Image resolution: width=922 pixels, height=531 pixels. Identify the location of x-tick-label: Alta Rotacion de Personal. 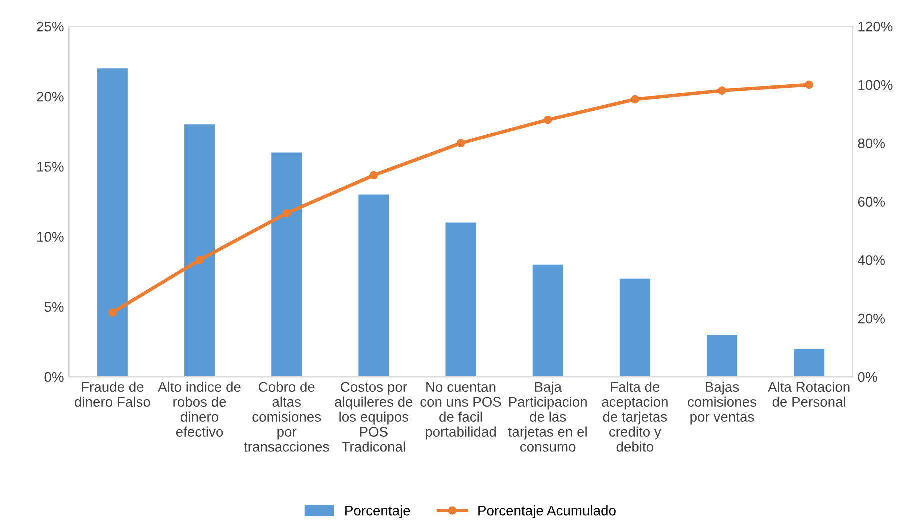
(809, 395).